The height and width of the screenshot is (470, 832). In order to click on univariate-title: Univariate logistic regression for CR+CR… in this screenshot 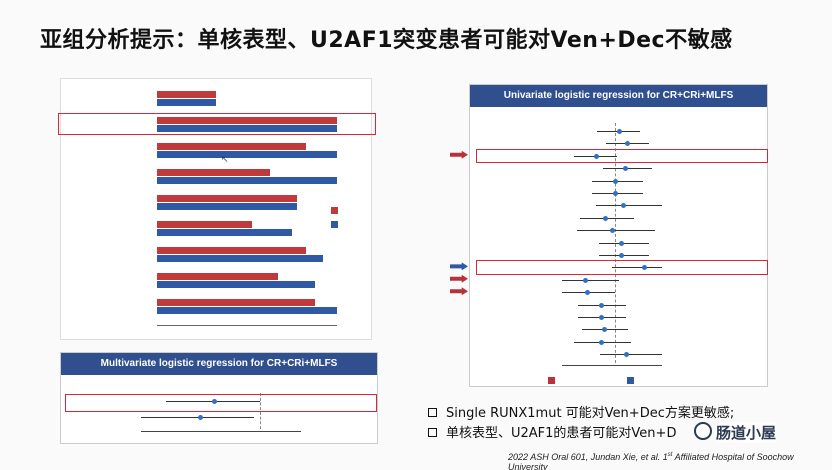, I will do `click(618, 96)`.